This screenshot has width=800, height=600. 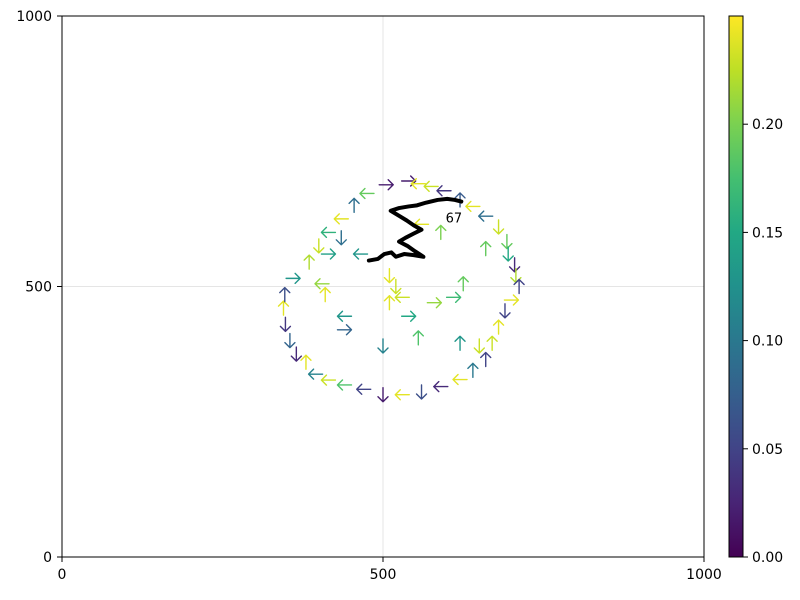 What do you see at coordinates (62, 575) in the screenshot?
I see `x-tick-label: 0` at bounding box center [62, 575].